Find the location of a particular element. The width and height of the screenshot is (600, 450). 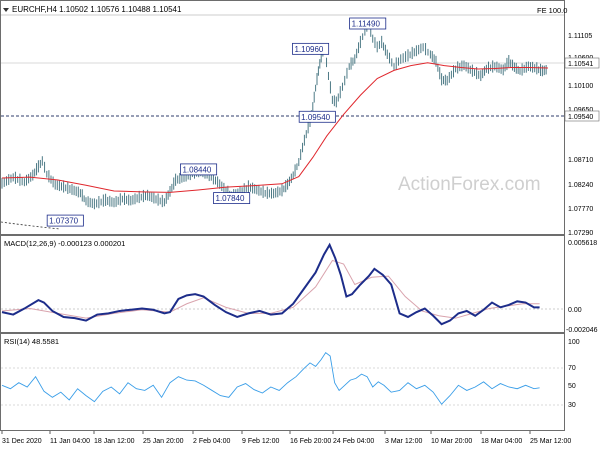

y-tick: 1.07770 is located at coordinates (580, 209).